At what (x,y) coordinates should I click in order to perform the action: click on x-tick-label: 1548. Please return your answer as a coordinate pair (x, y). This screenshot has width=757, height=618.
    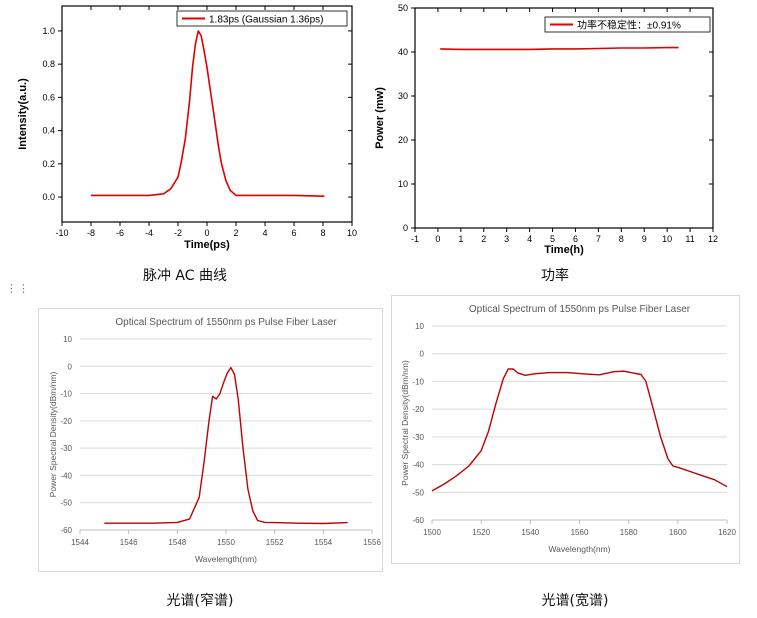
    Looking at the image, I should click on (177, 542).